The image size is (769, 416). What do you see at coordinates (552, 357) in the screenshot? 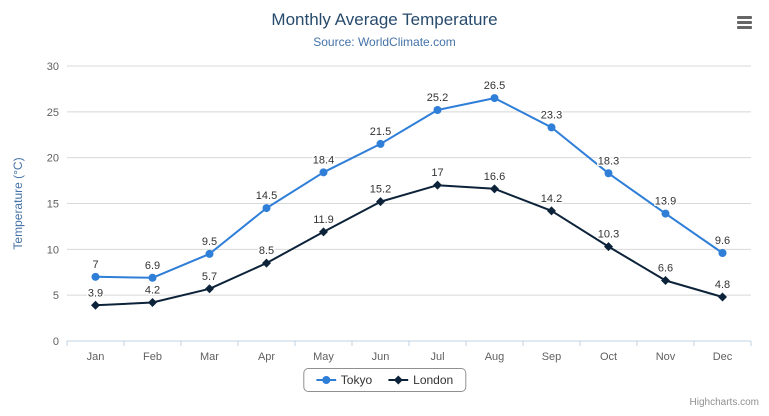
I see `x-axis-tick-label: Sep` at bounding box center [552, 357].